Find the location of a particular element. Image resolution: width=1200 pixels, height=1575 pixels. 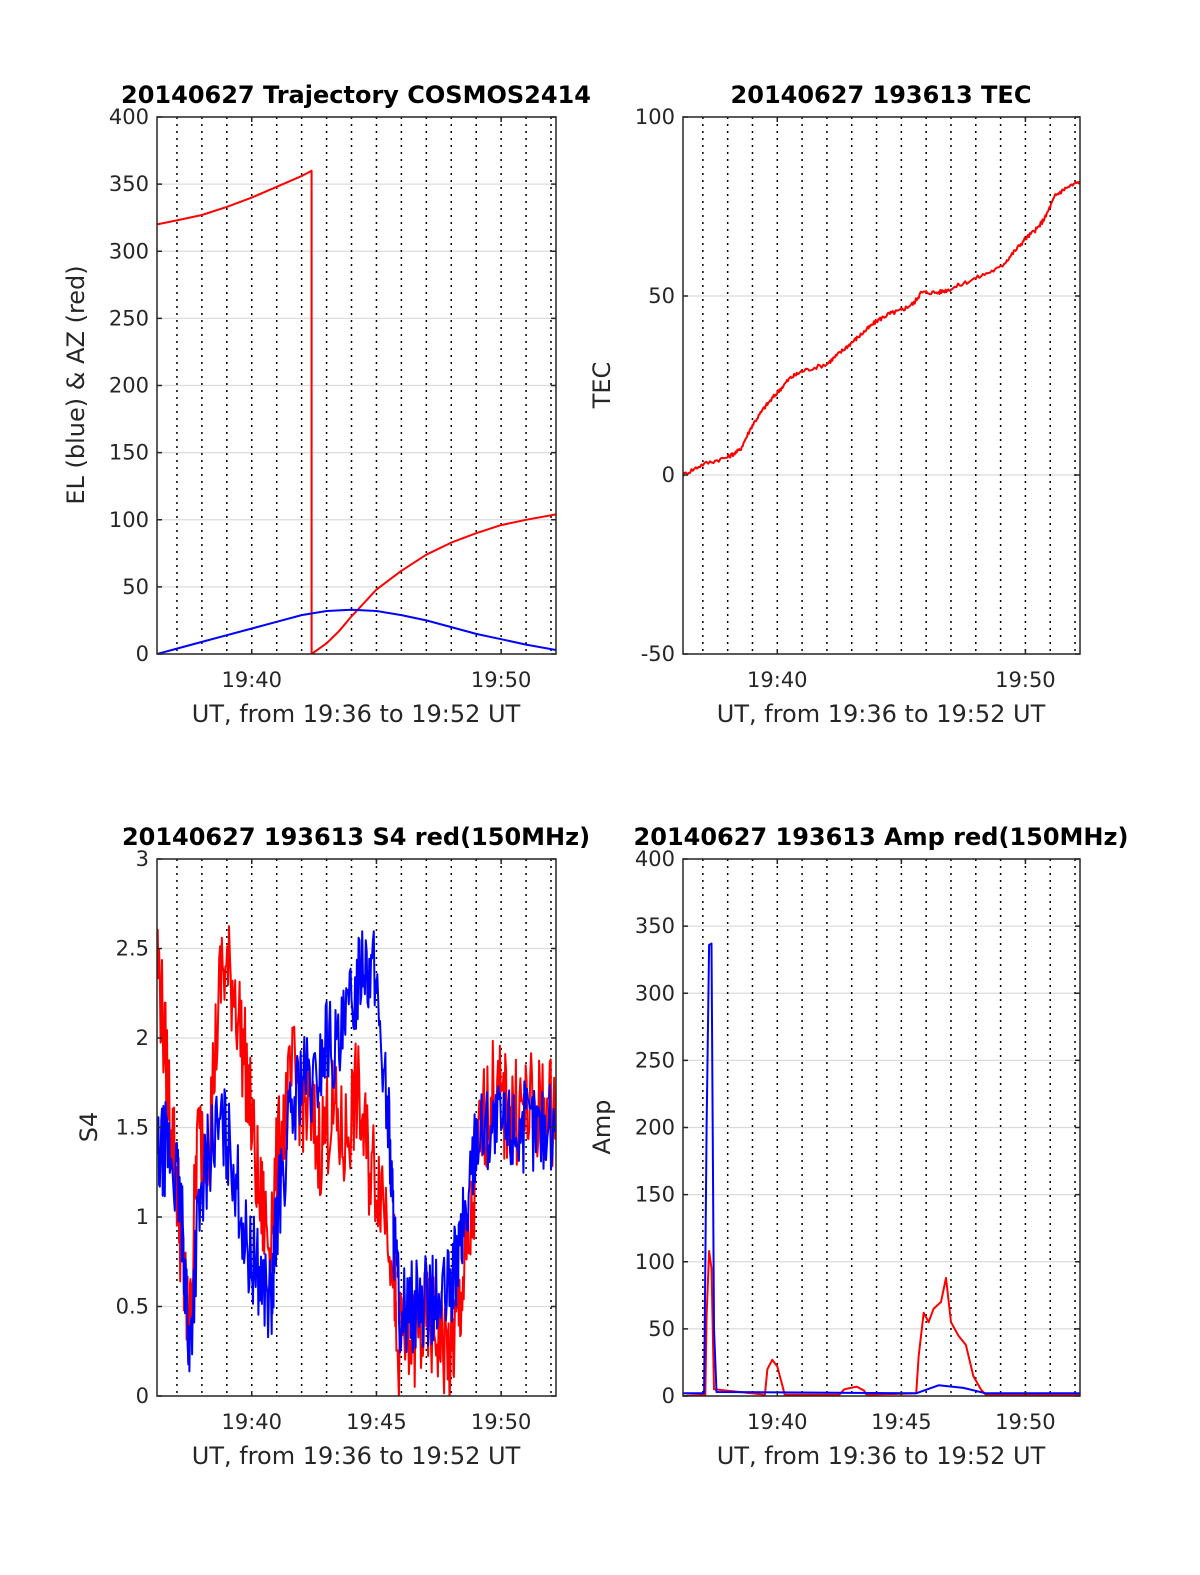

y-tick-label: 2.5 is located at coordinates (132, 949).